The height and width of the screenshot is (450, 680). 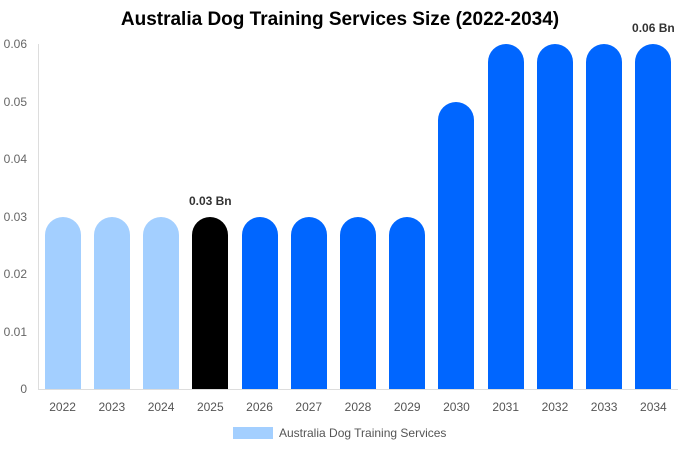 What do you see at coordinates (363, 433) in the screenshot?
I see `legend-label: Australia Dog Training Services` at bounding box center [363, 433].